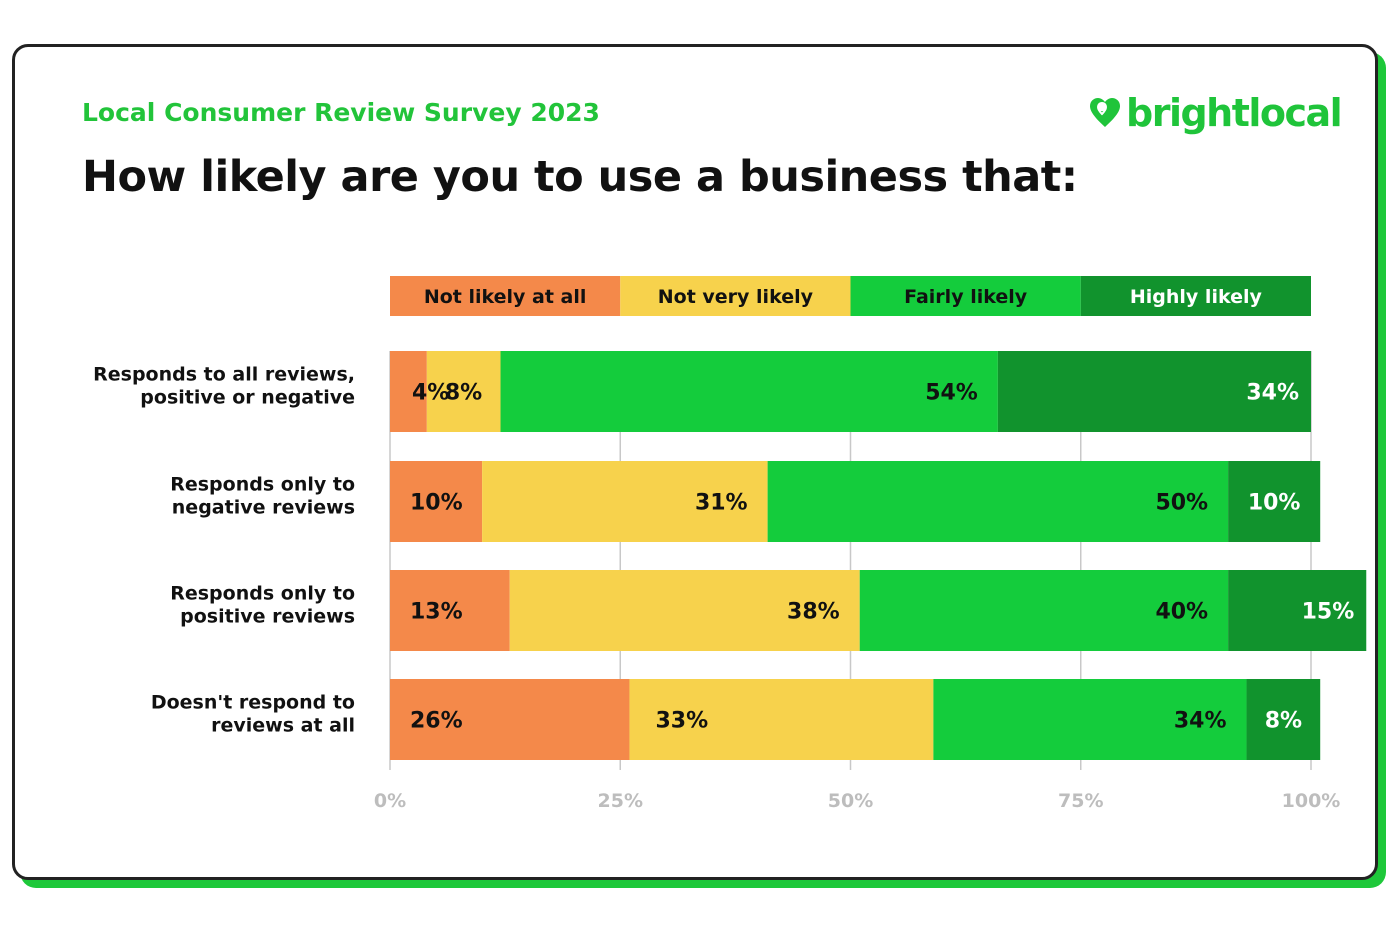 This screenshot has width=1400, height=933. I want to click on legend-label-0: Not likely at all, so click(505, 297).